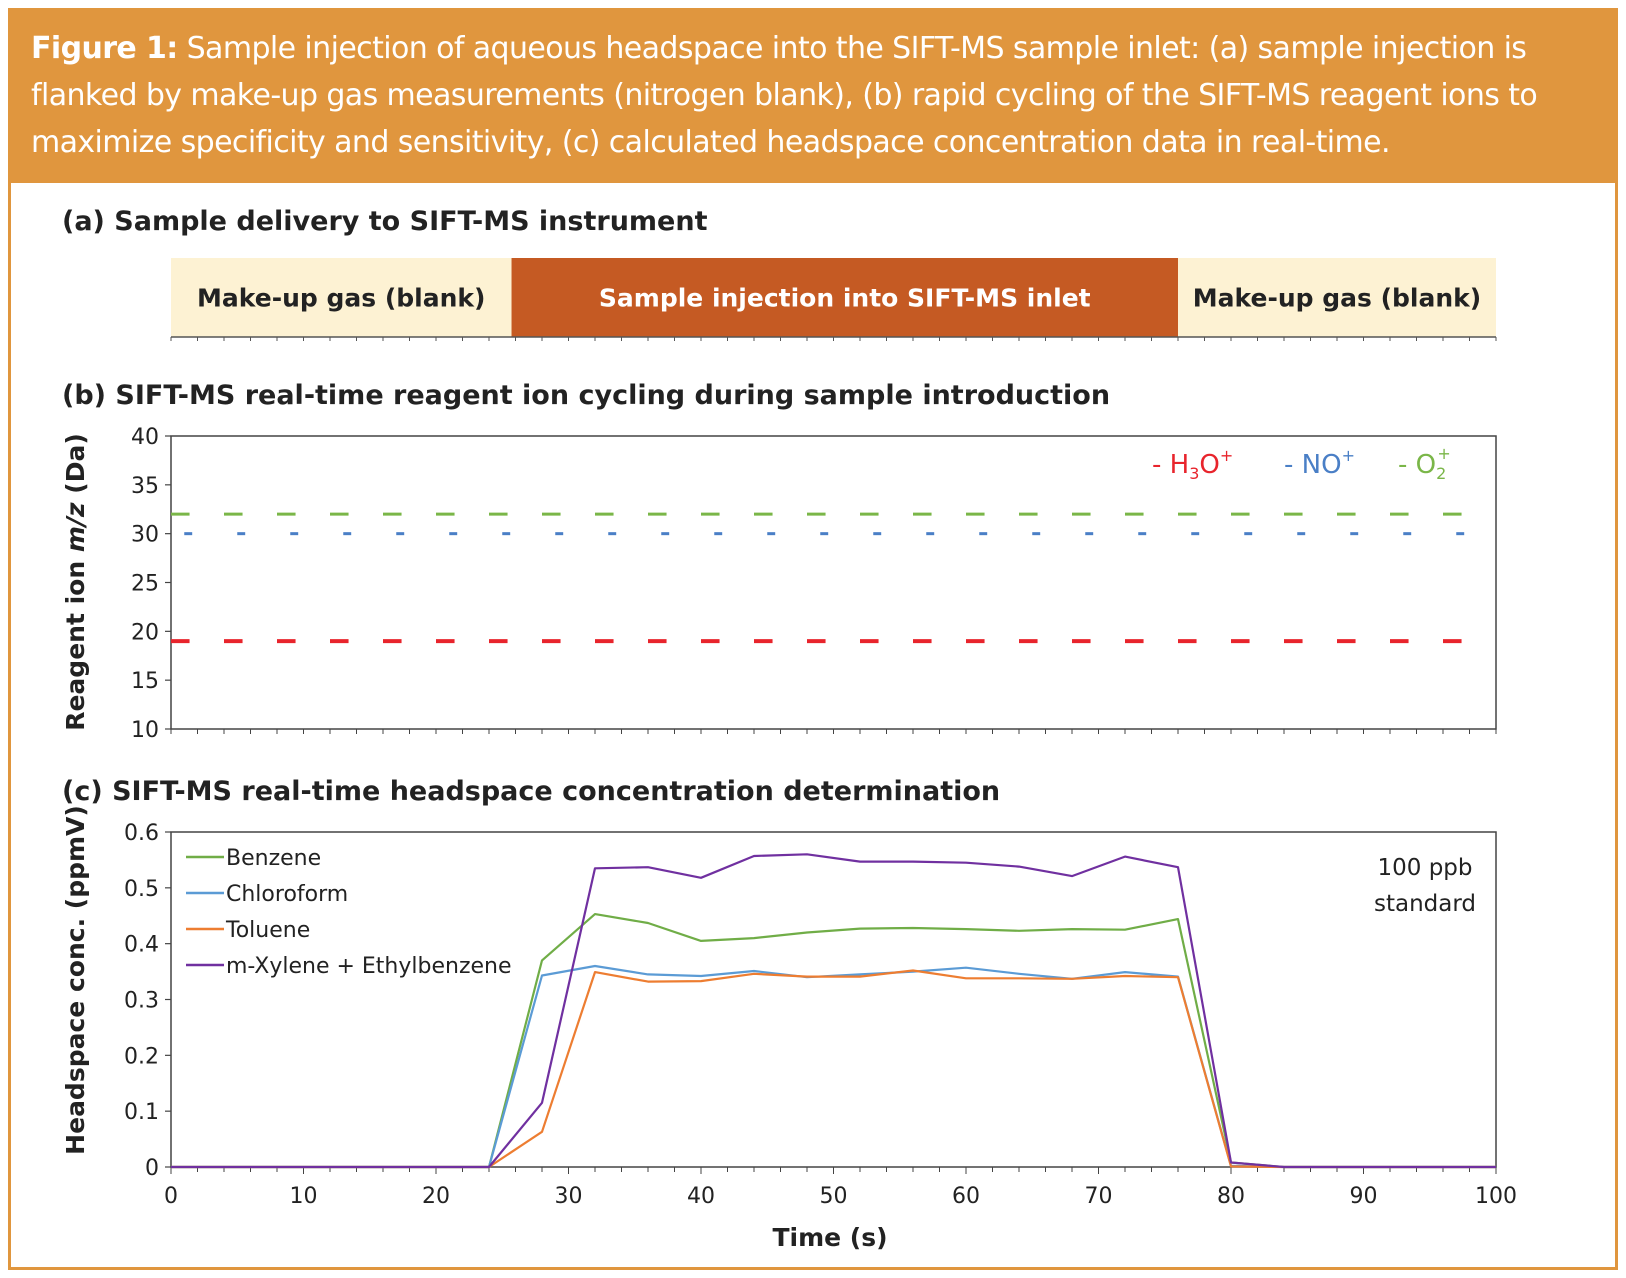 This screenshot has height=1278, width=1626. I want to click on panel-b-ytick-label: 15, so click(145, 681).